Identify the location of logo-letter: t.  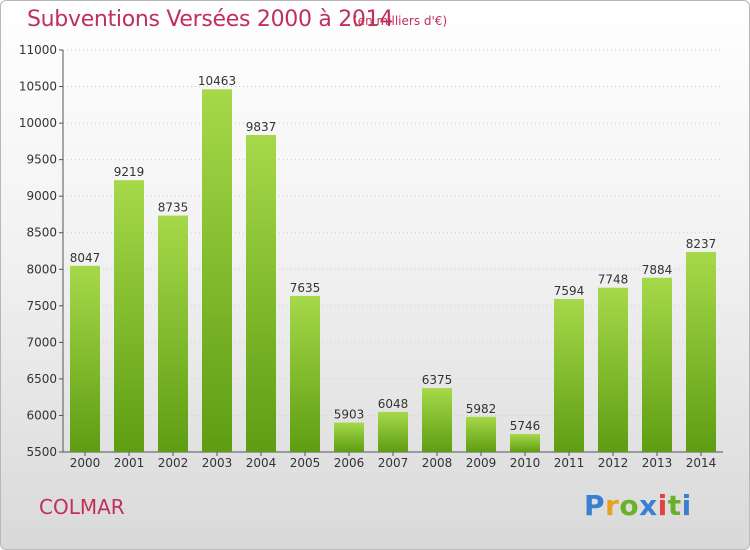
(674, 505).